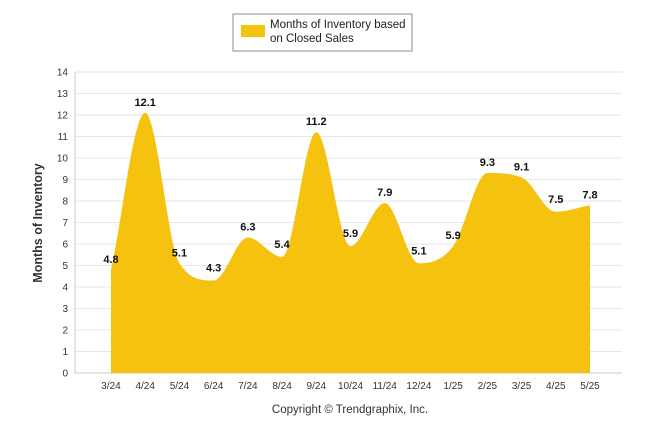  I want to click on x-tick-label: 5/25, so click(590, 386).